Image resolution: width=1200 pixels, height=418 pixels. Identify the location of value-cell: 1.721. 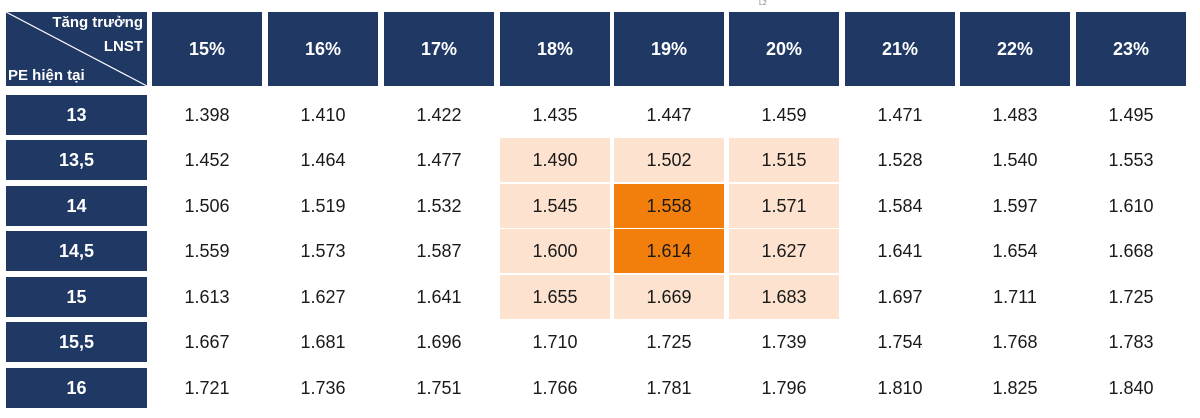
(207, 387).